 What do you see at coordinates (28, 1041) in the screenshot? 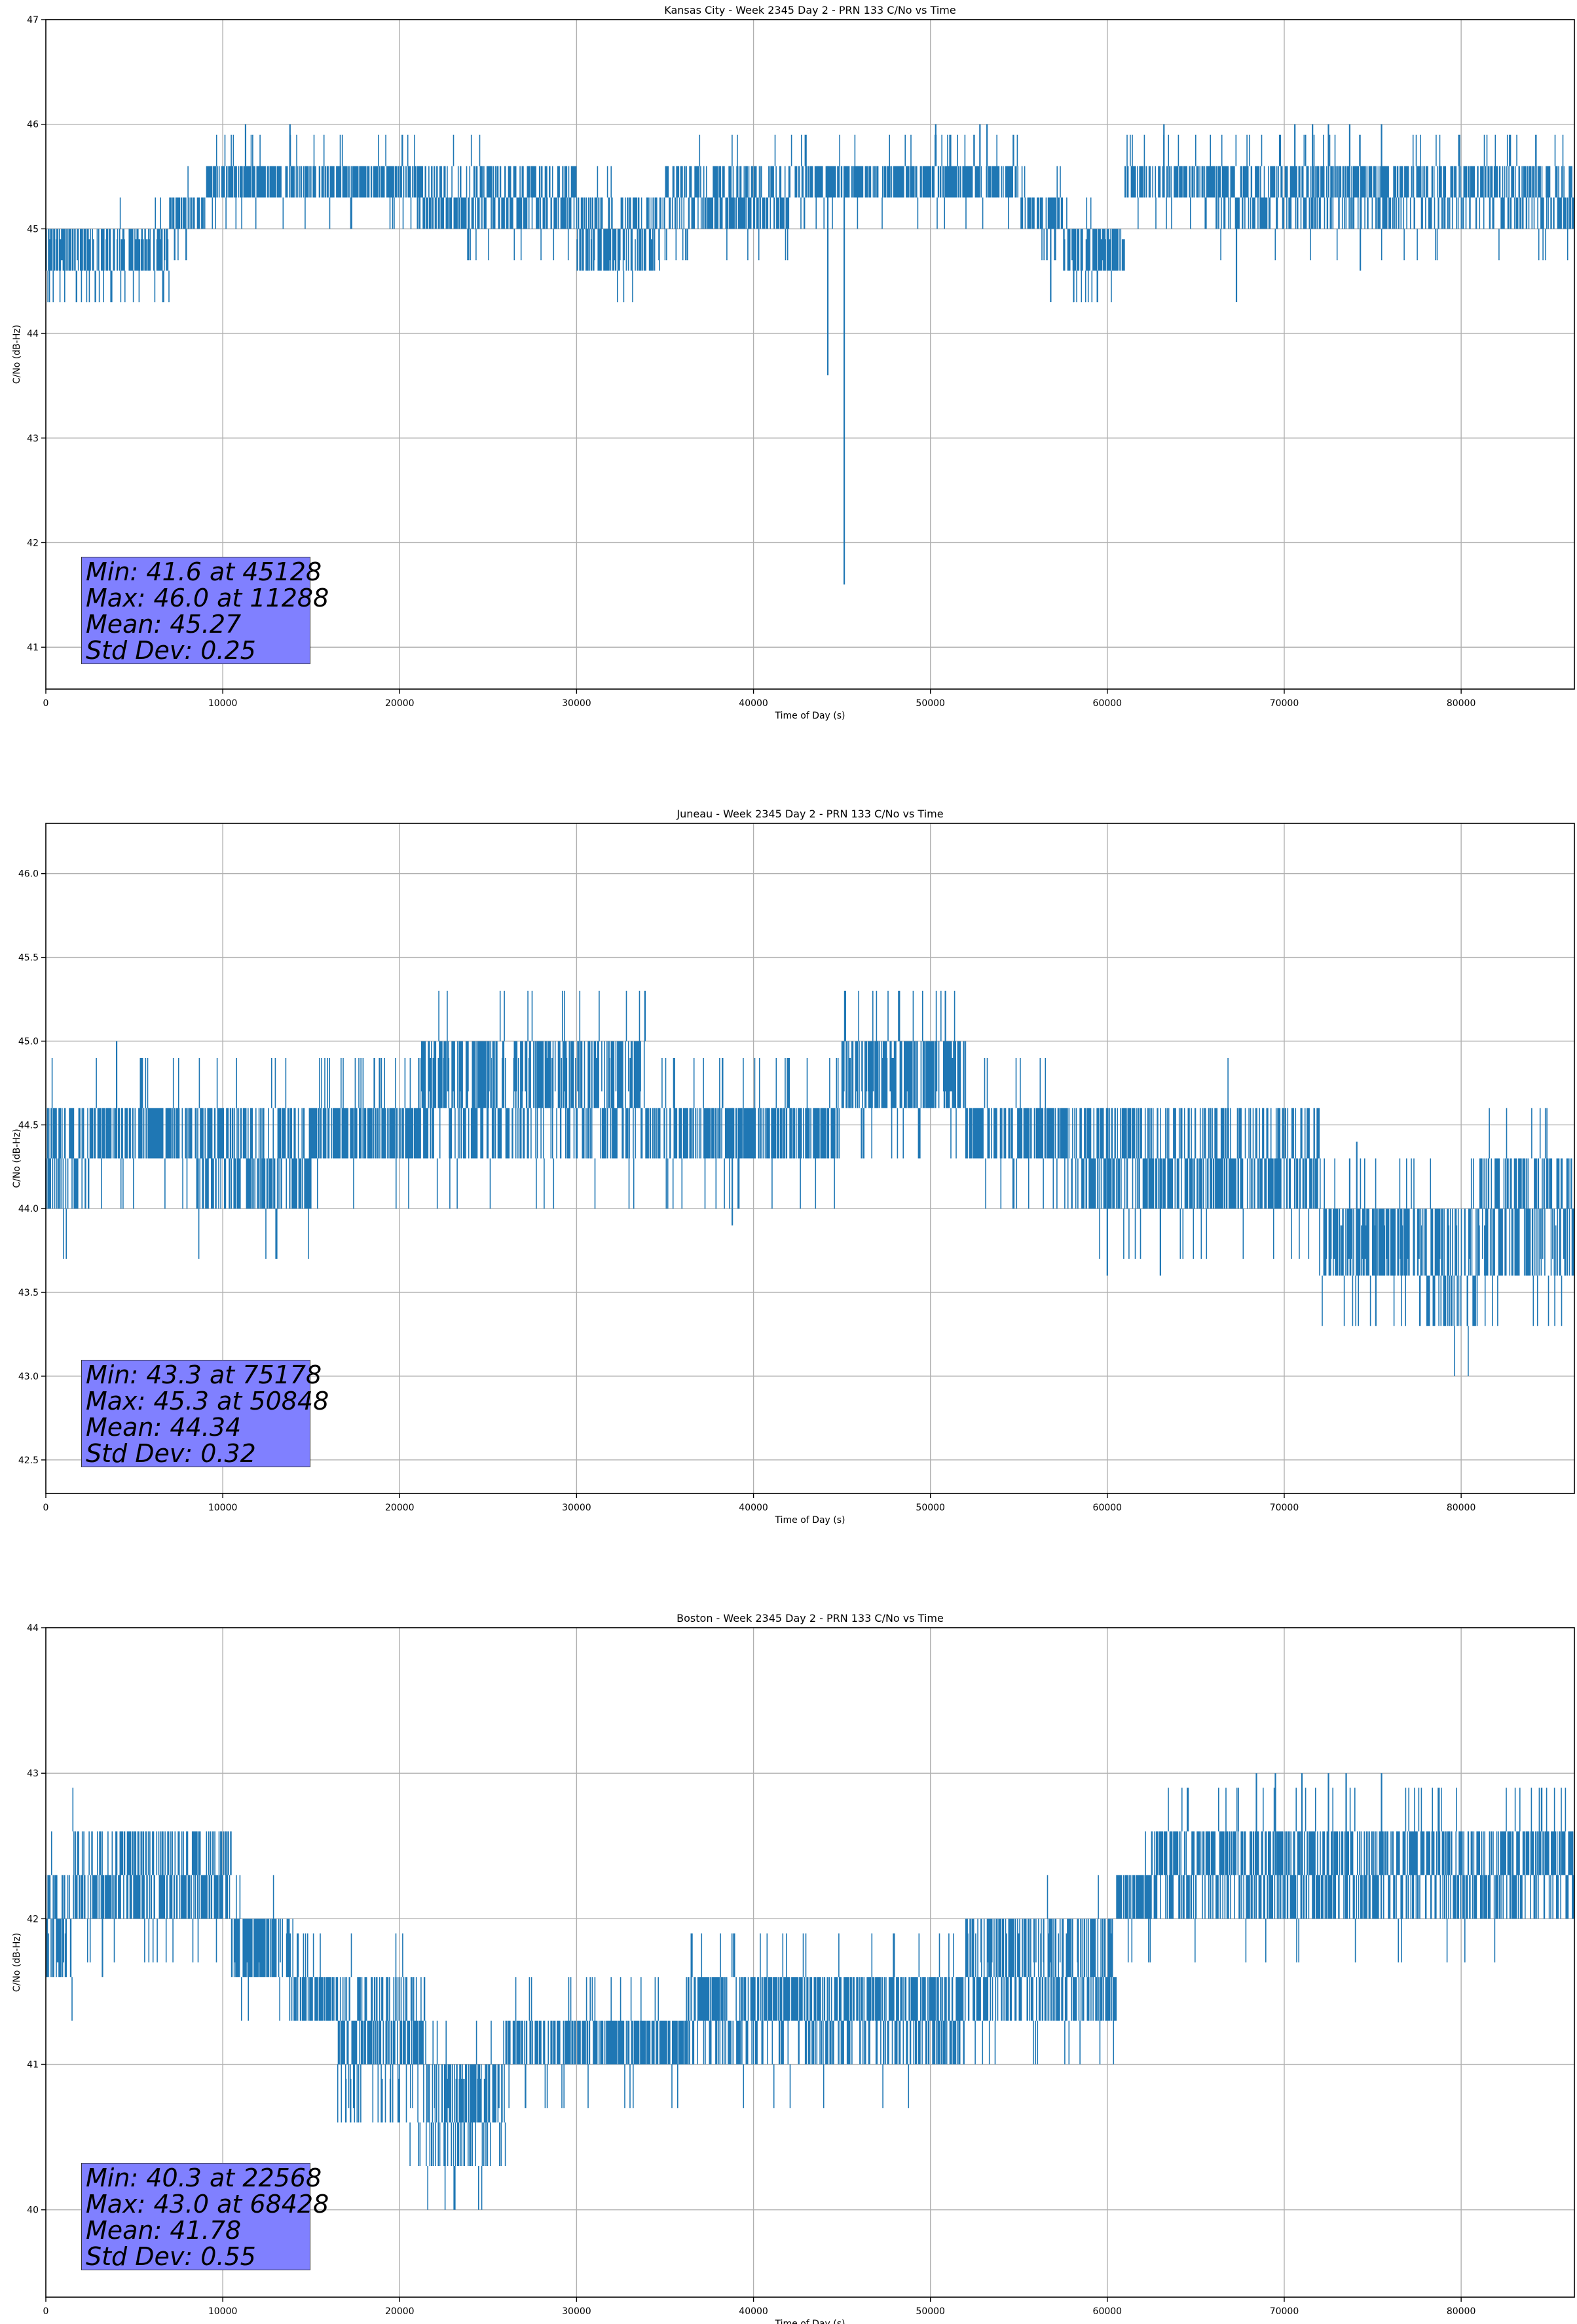
I see `y-tick-label: 45.0` at bounding box center [28, 1041].